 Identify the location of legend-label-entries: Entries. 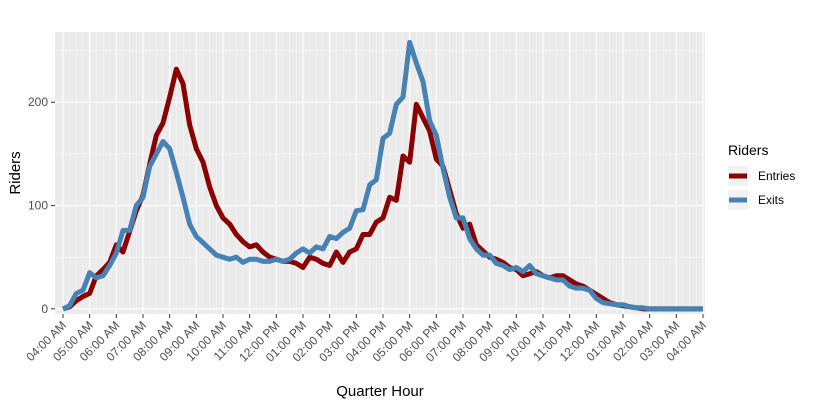
(776, 176).